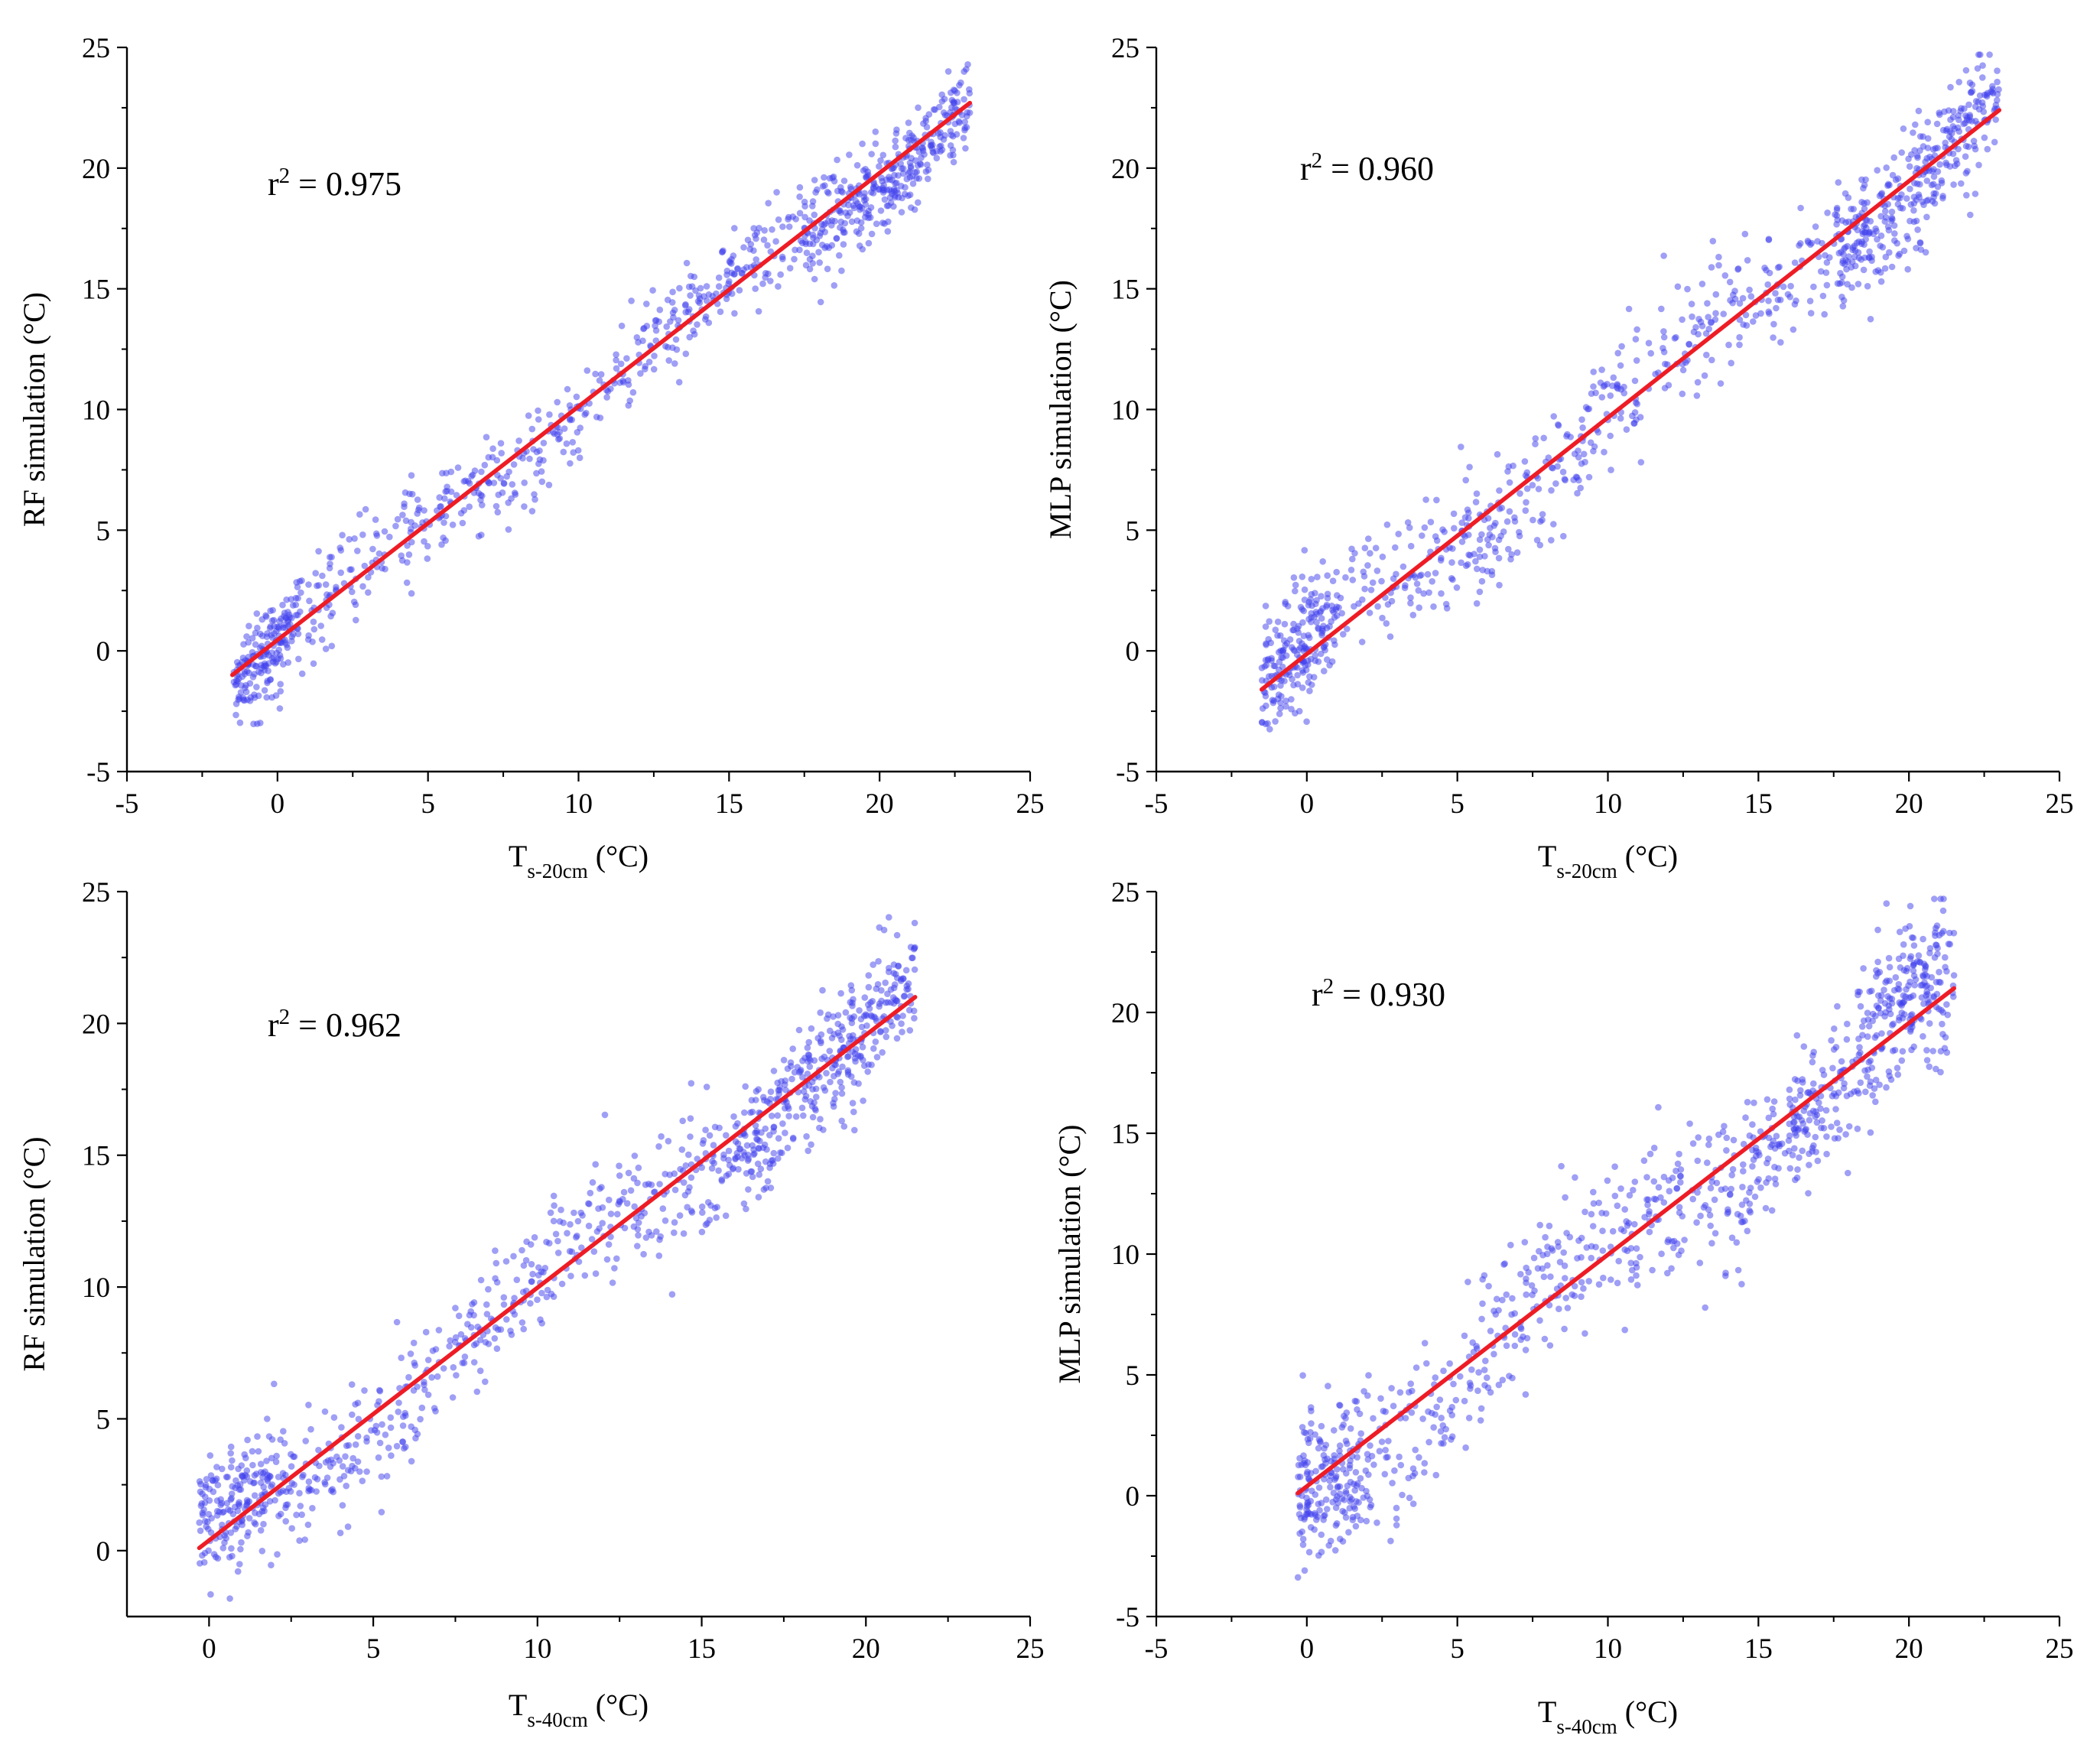 This screenshot has height=1745, width=2100. What do you see at coordinates (619, 1705) in the screenshot?
I see `x-axis-title-unit: (°C)` at bounding box center [619, 1705].